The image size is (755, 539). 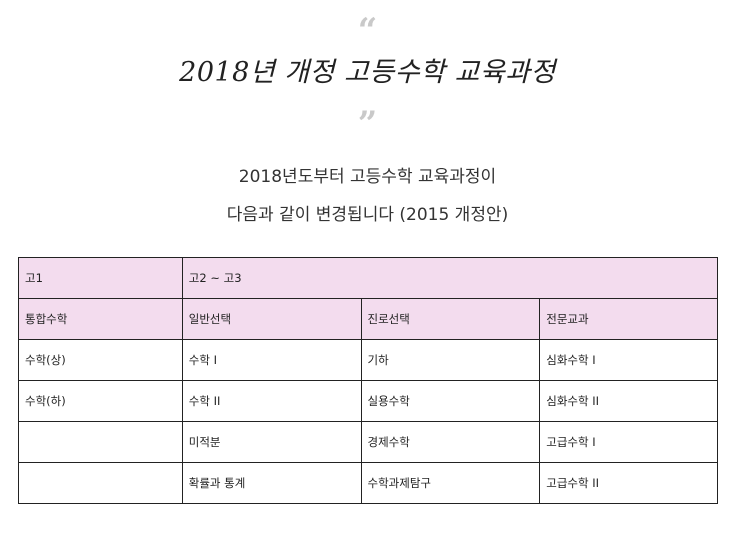 I want to click on table-cell: 수학과제탐구, so click(x=450, y=483).